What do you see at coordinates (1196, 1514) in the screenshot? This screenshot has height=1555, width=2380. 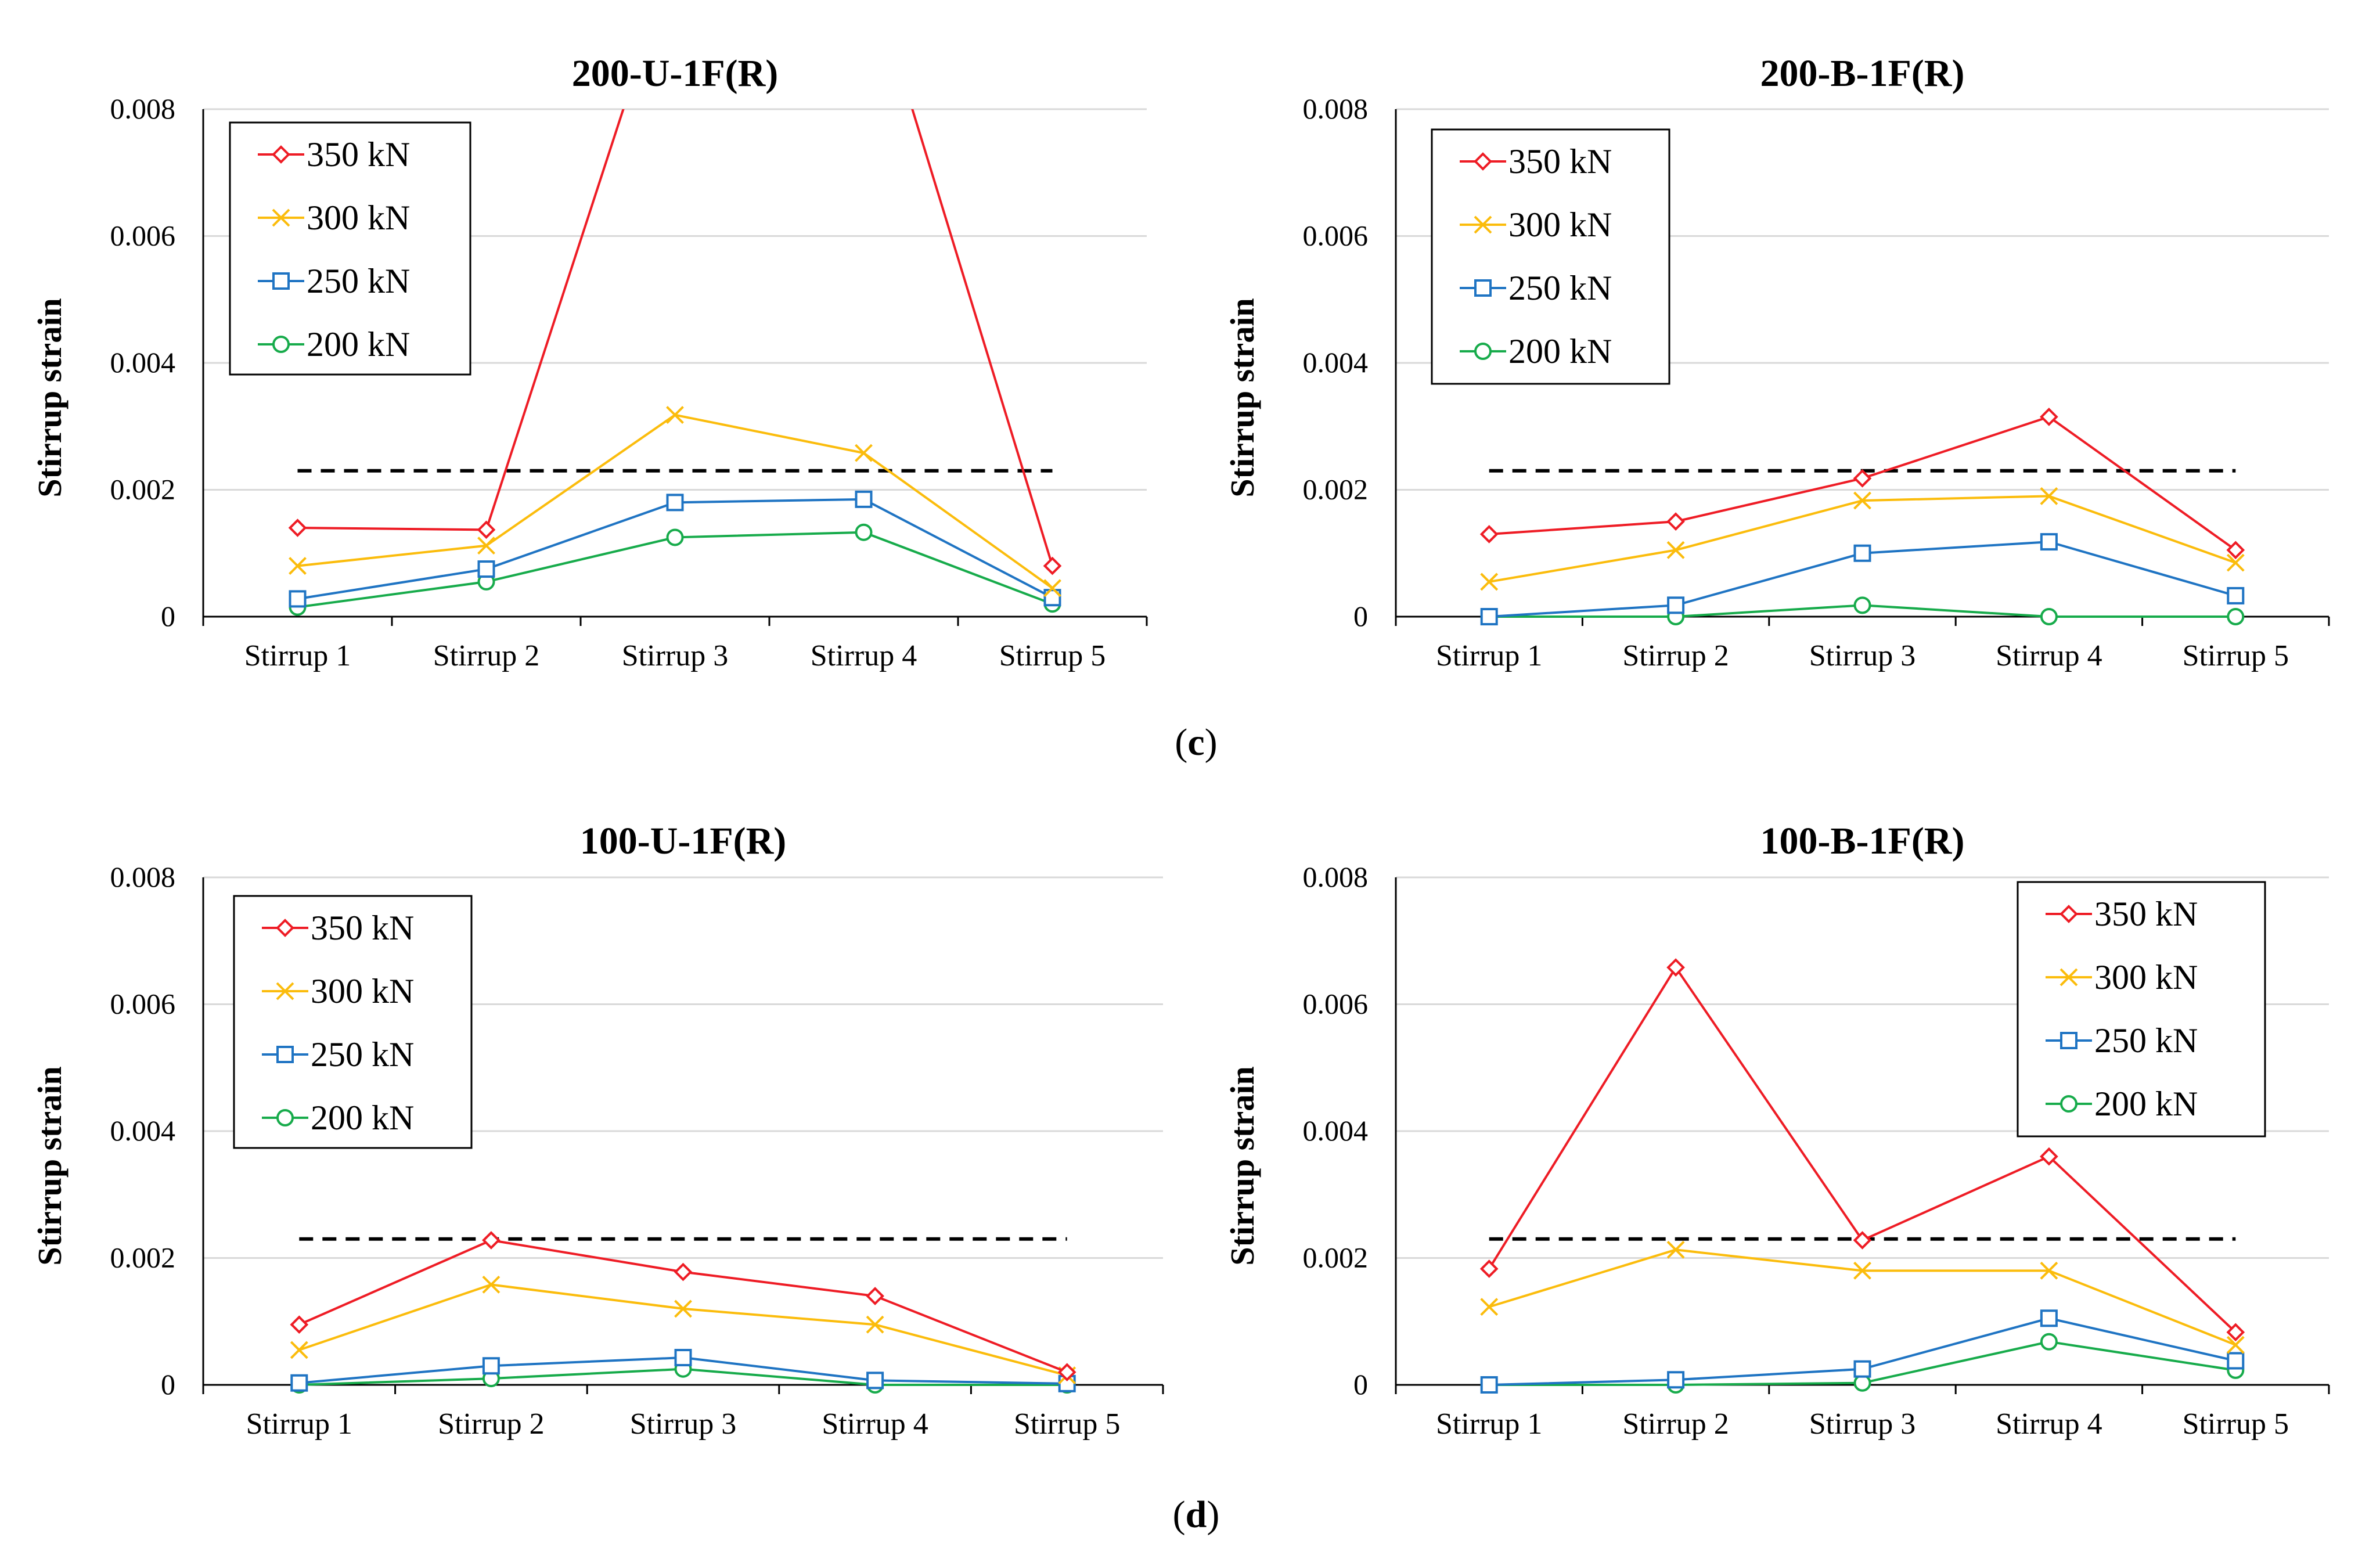 I see `panel-caption: (d)` at bounding box center [1196, 1514].